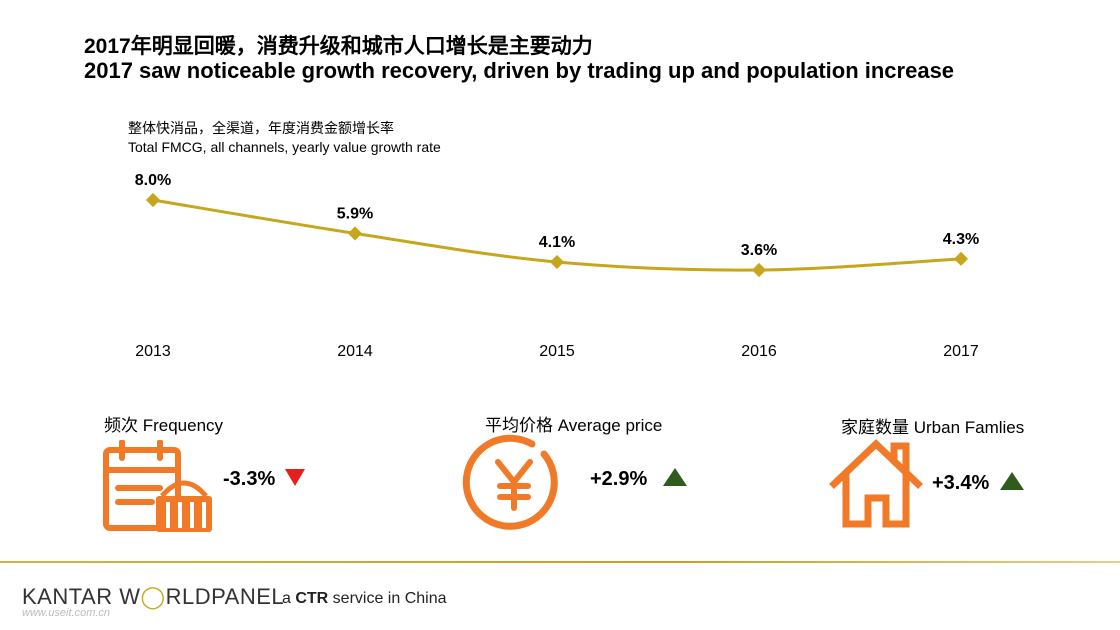 The height and width of the screenshot is (630, 1120). What do you see at coordinates (557, 351) in the screenshot?
I see `x-tick-label: 2015` at bounding box center [557, 351].